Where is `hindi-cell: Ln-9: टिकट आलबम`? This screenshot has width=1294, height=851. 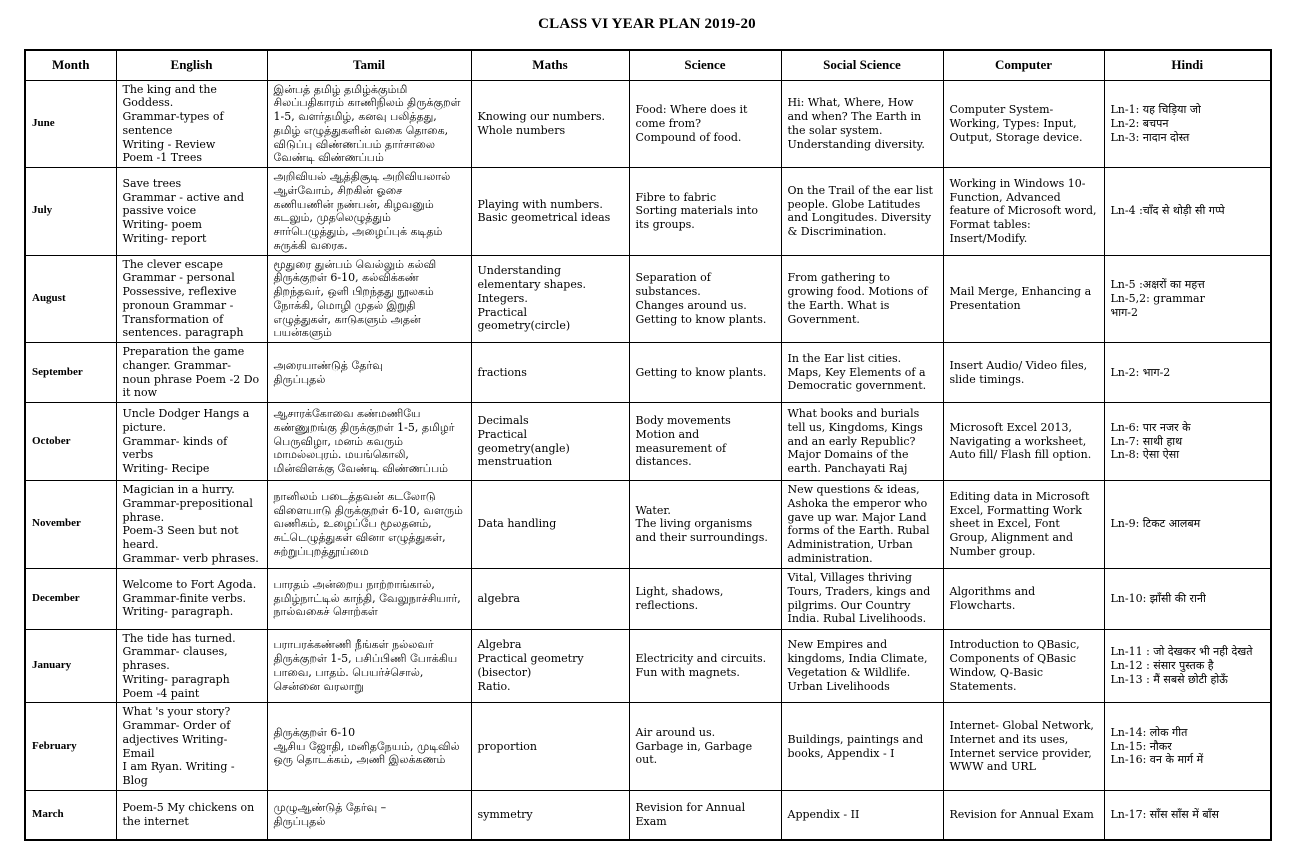 hindi-cell: Ln-9: टिकट आलबम is located at coordinates (1187, 524).